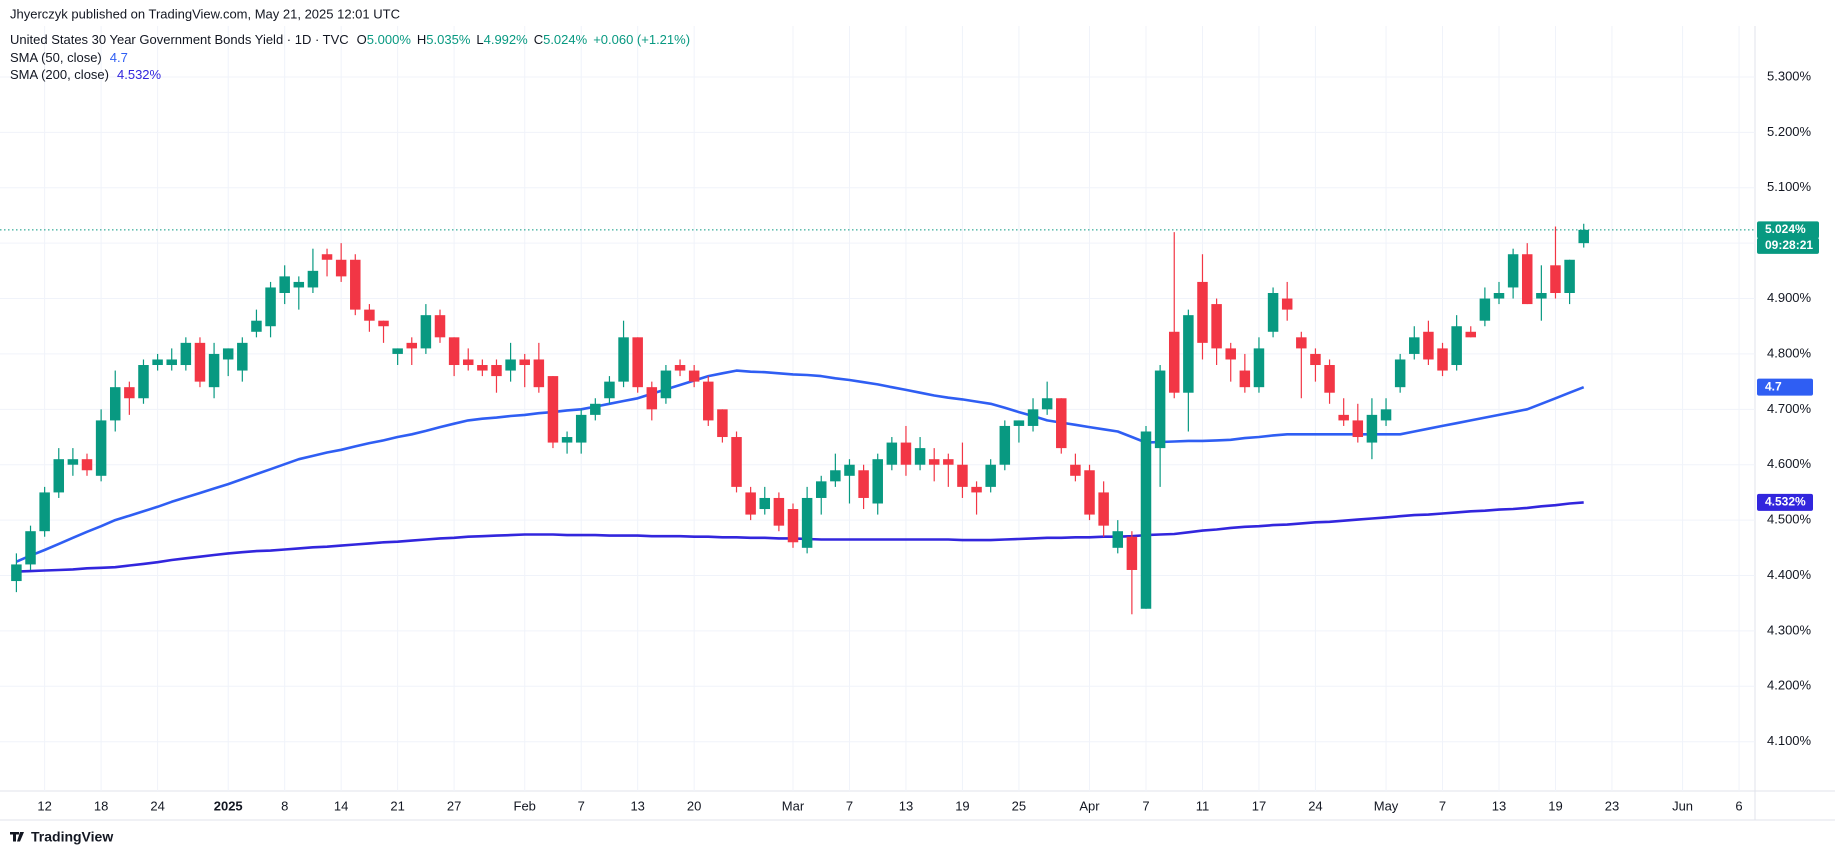 Image resolution: width=1835 pixels, height=850 pixels. I want to click on legend-change: +0.060 (+1.21%), so click(641, 39).